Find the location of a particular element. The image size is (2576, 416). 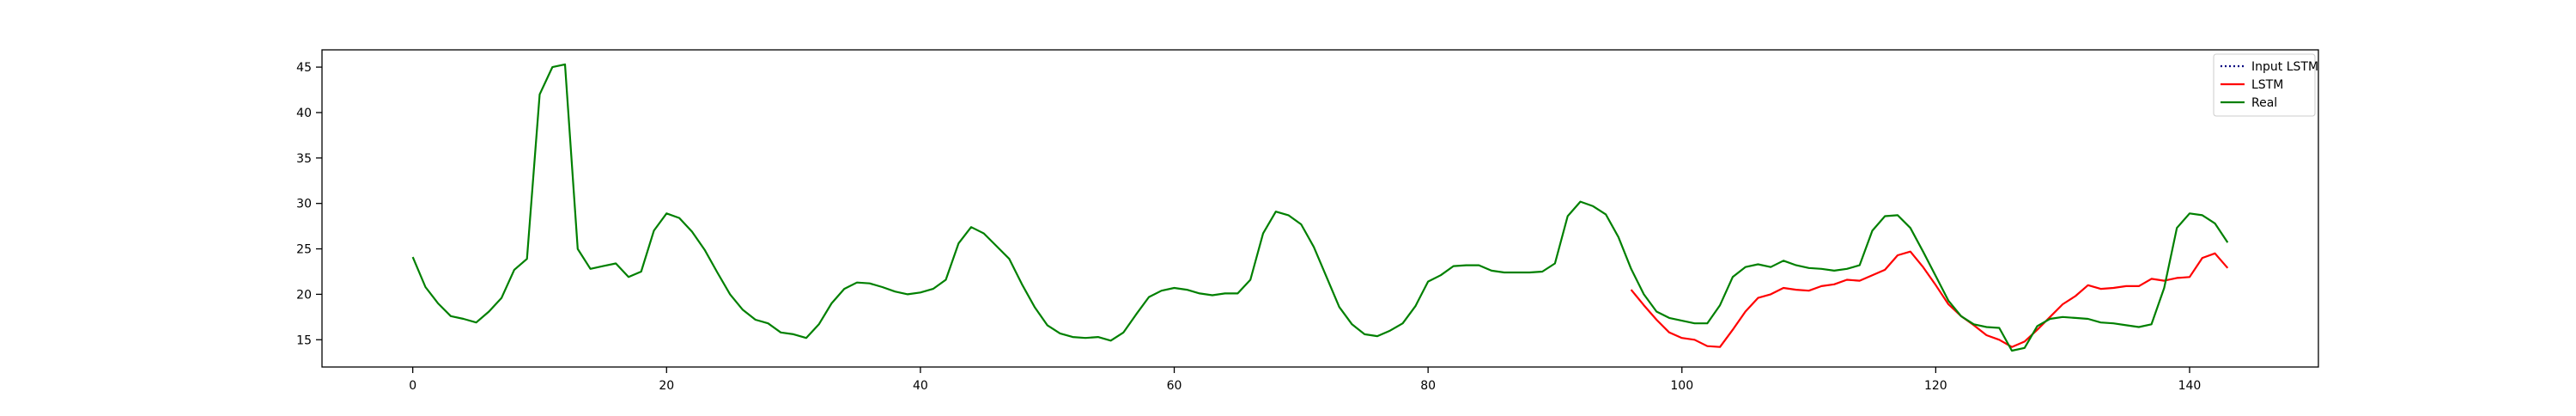

y-tick-label: 40 is located at coordinates (304, 113).